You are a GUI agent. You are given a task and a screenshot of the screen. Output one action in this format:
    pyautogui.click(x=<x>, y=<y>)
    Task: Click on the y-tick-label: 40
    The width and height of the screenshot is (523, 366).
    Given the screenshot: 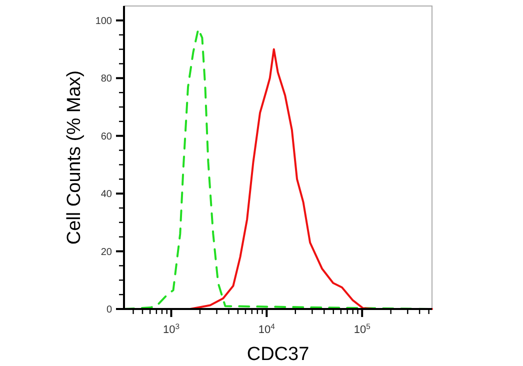 What is the action you would take?
    pyautogui.click(x=106, y=194)
    